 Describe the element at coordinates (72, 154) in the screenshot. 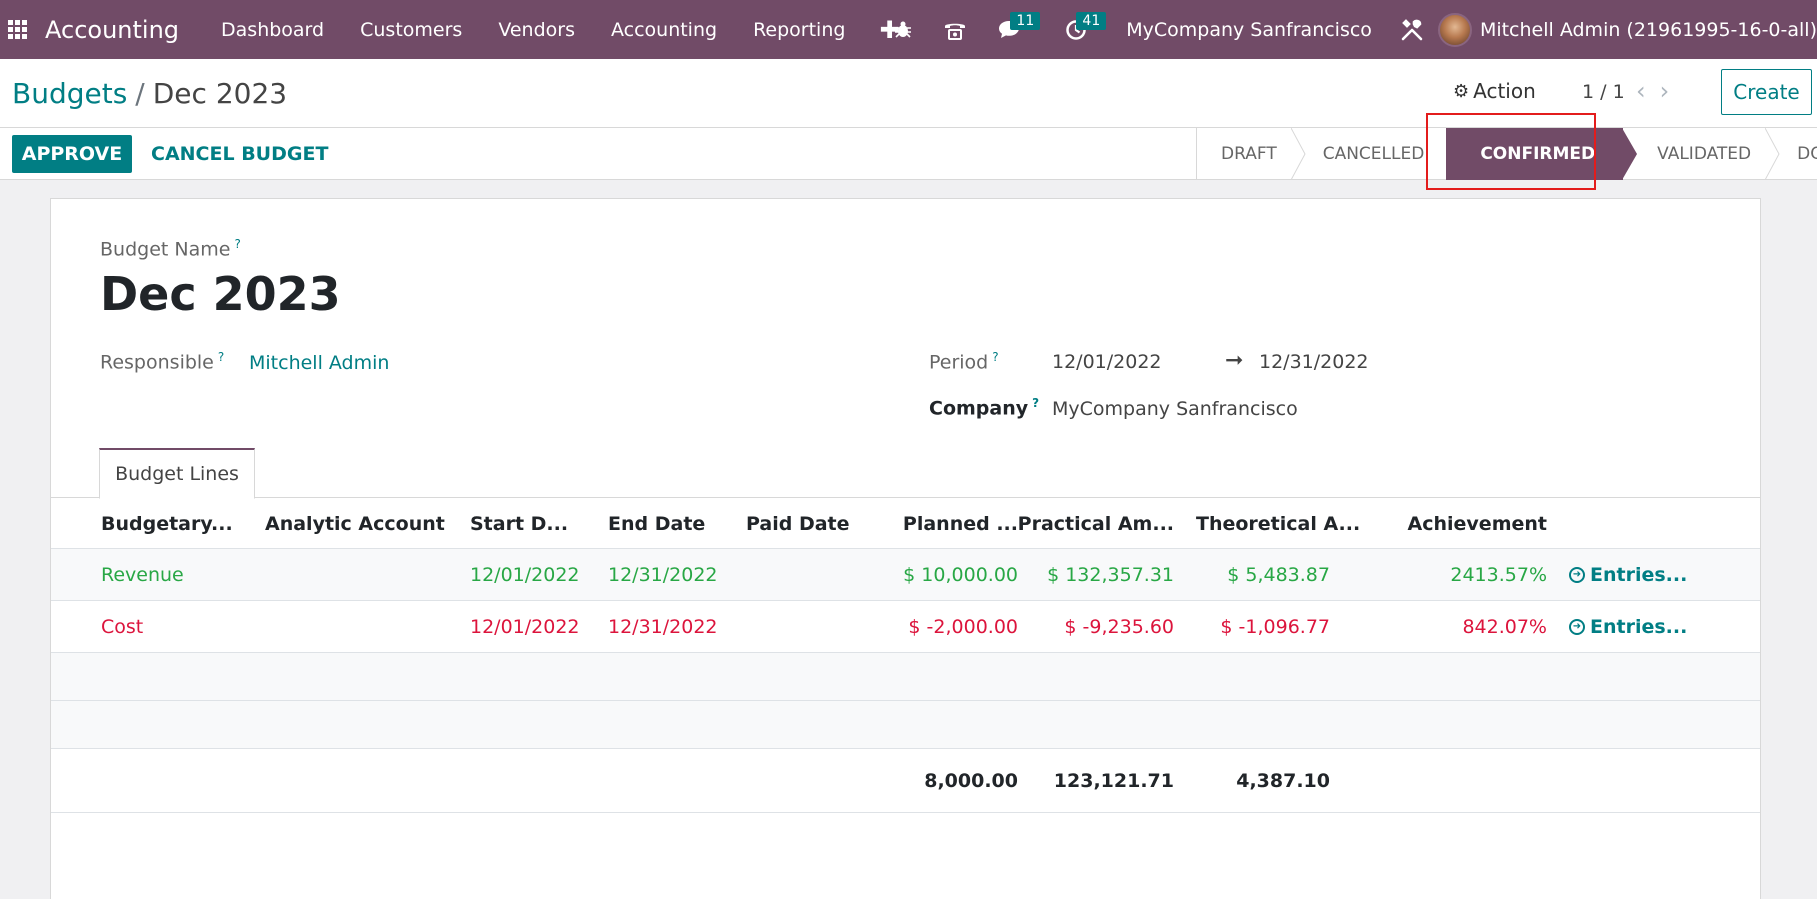

I see `approve-button: APPROVE` at that location.